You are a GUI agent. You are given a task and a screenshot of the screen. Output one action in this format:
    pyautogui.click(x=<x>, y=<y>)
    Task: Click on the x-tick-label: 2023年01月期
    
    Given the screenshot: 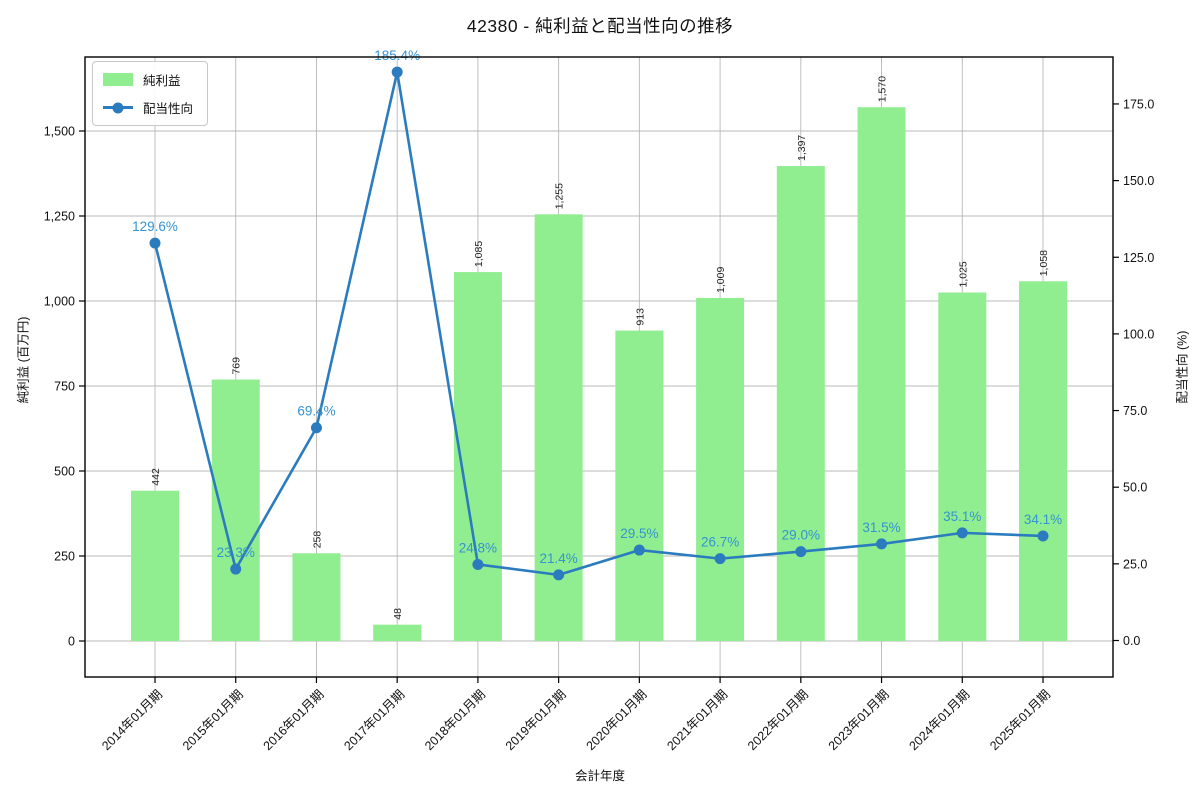 What is the action you would take?
    pyautogui.click(x=859, y=720)
    